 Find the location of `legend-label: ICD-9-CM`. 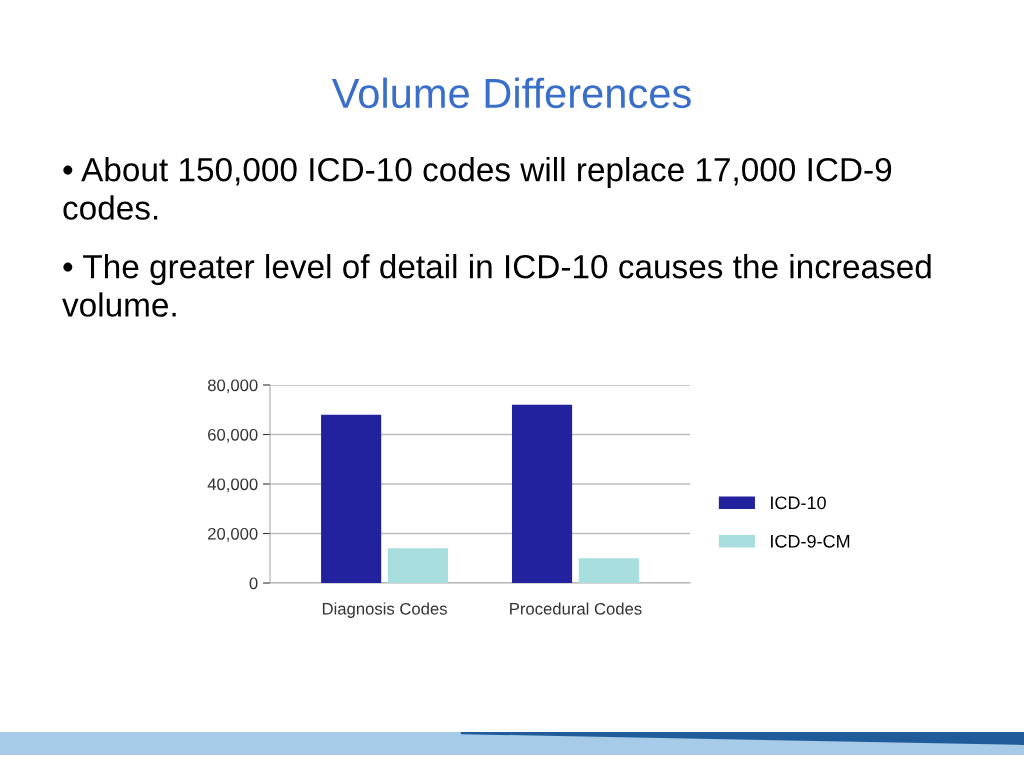

legend-label: ICD-9-CM is located at coordinates (810, 541).